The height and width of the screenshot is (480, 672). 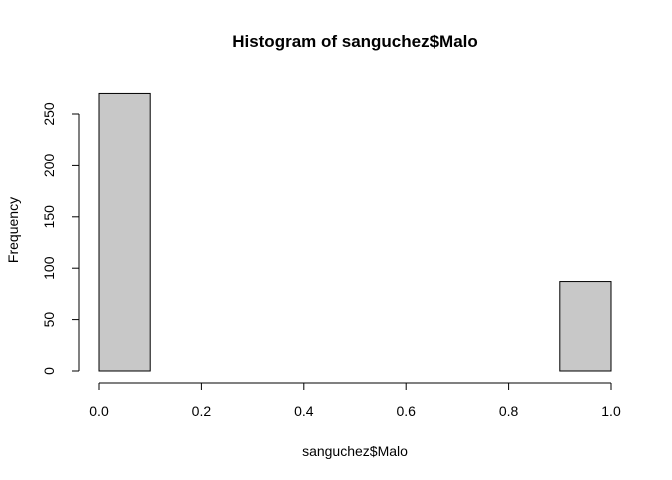 I want to click on y-tick-label-2: 100, so click(x=49, y=268).